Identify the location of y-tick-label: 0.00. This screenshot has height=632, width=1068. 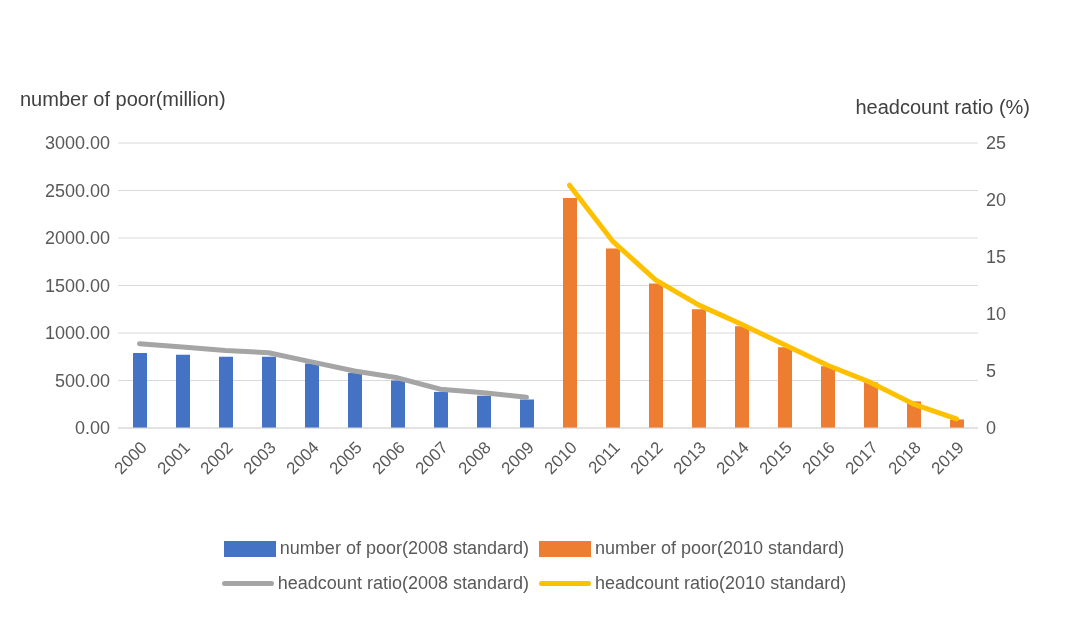
(92, 428).